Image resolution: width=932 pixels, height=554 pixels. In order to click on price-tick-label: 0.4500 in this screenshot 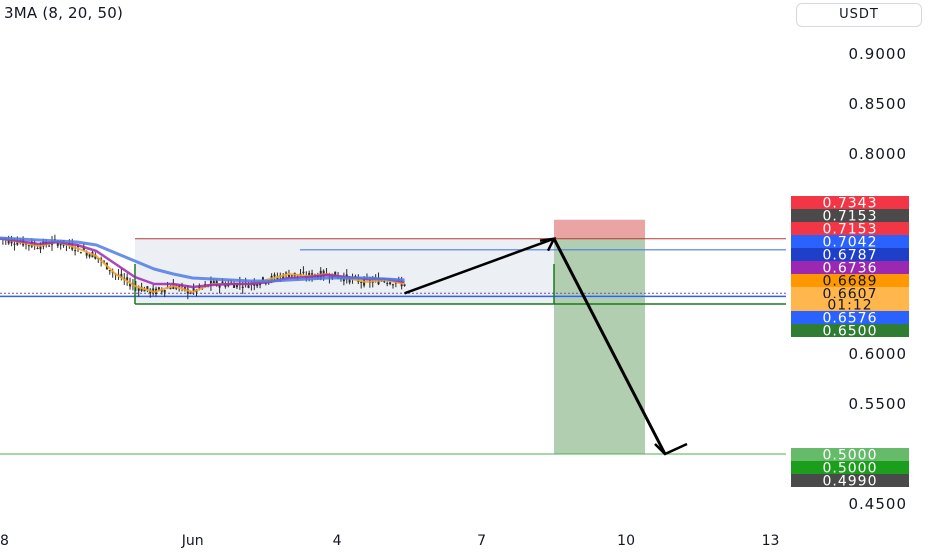, I will do `click(878, 504)`.